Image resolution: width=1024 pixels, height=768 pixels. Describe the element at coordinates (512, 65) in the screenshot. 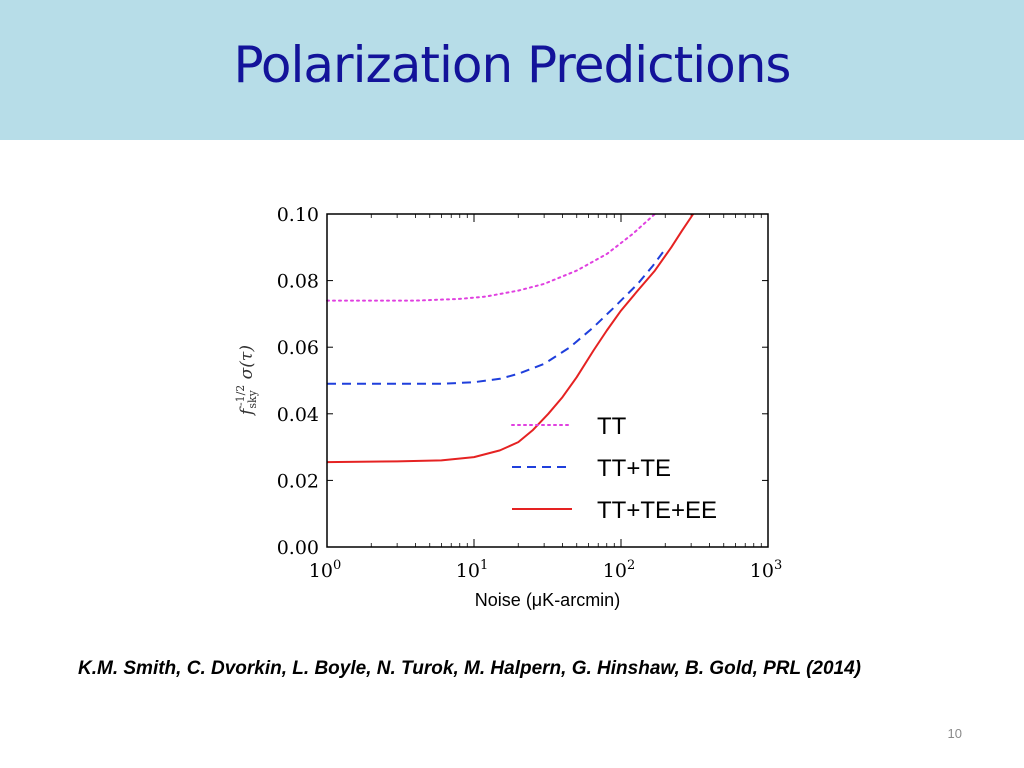

I see `slide-title: Polarization Predictions` at that location.